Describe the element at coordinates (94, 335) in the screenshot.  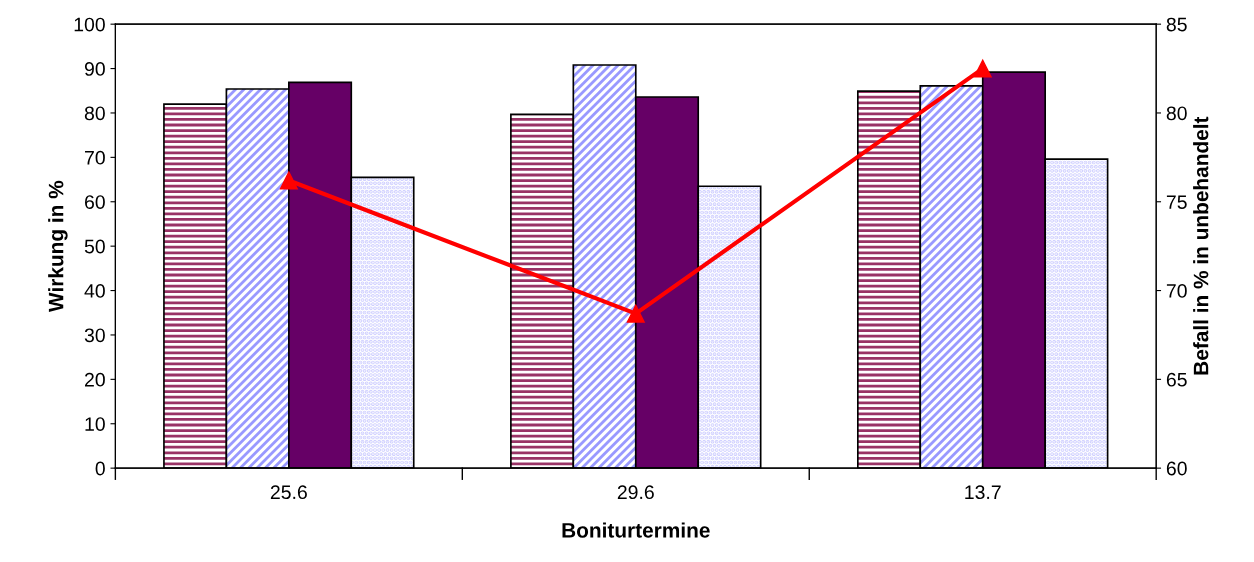
I see `y-tick-label: 30` at that location.